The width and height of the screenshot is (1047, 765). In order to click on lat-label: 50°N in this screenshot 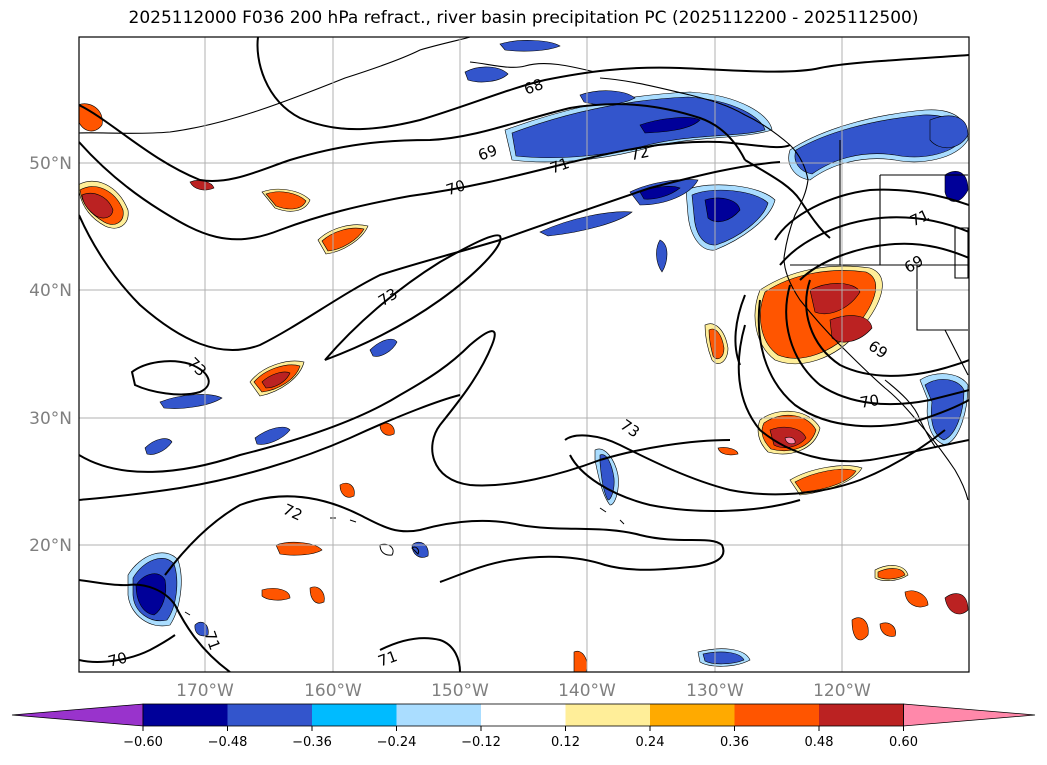, I will do `click(50, 164)`.